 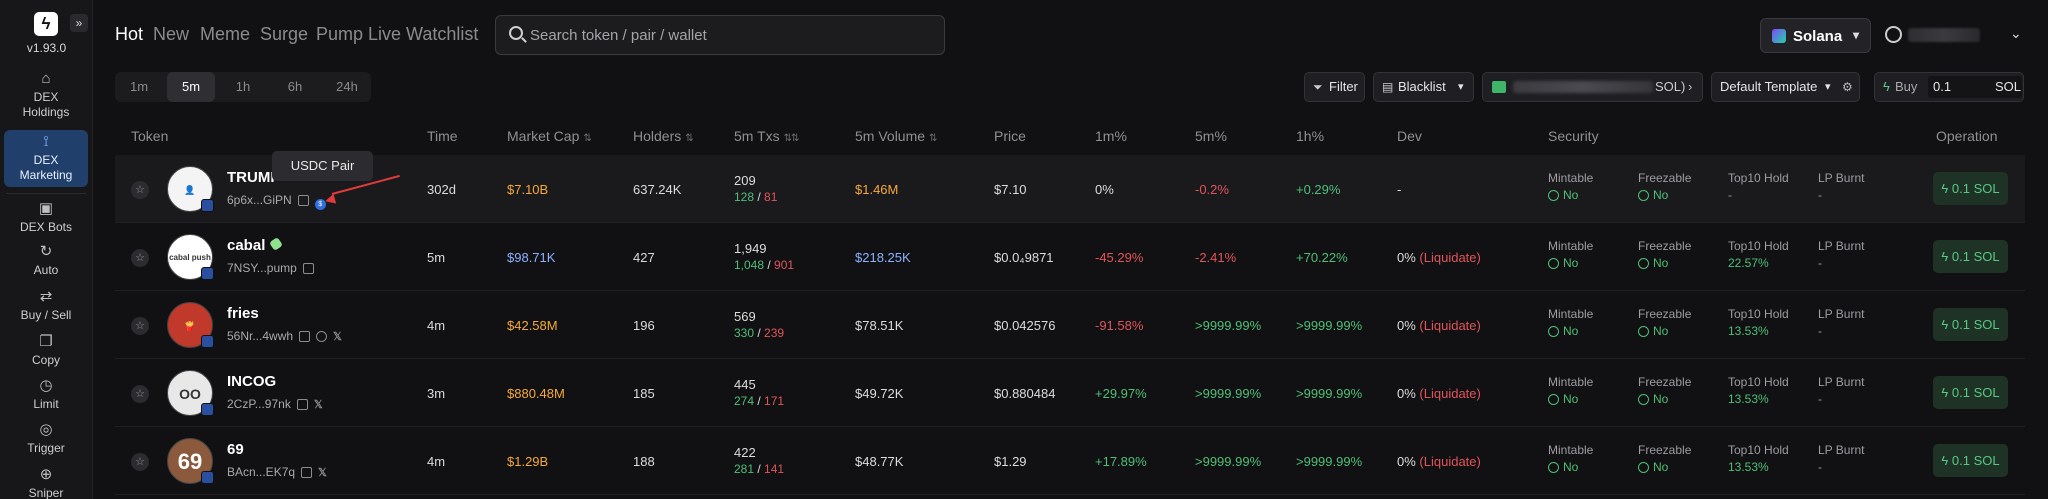 What do you see at coordinates (171, 34) in the screenshot?
I see `tab-new: New` at bounding box center [171, 34].